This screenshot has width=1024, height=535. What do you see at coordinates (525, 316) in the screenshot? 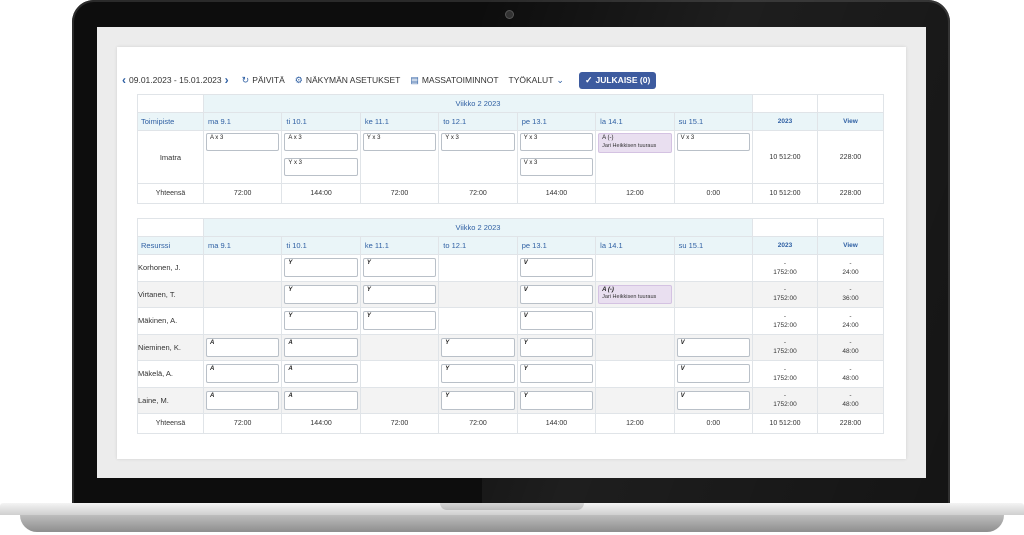
I see `shift-code: V` at bounding box center [525, 316].